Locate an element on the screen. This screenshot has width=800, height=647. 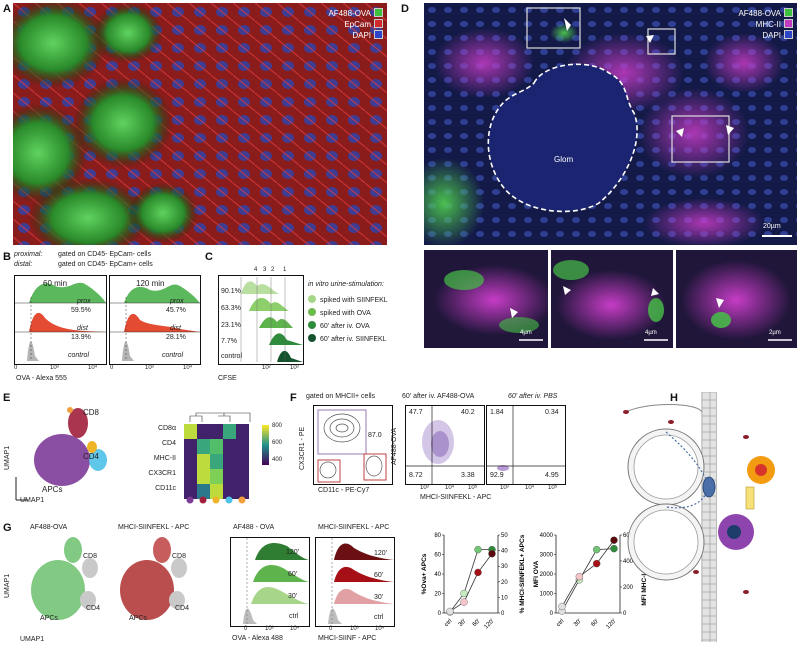
panel-c-plot: 4 3 2 1 90.1% 63.3% 23.1% 7.7% control is located at coordinates (261, 316).